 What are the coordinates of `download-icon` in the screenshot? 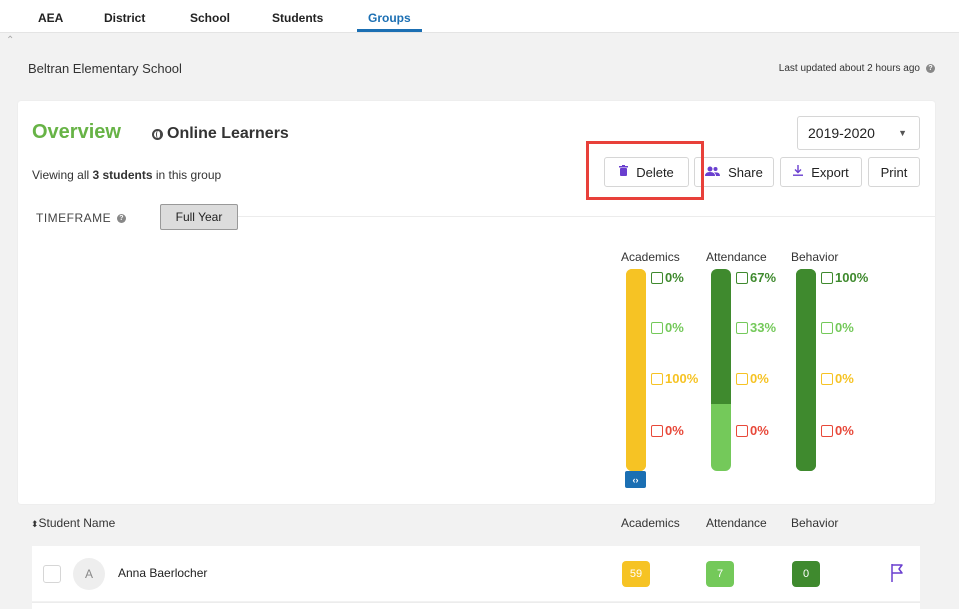 It's located at (798, 172).